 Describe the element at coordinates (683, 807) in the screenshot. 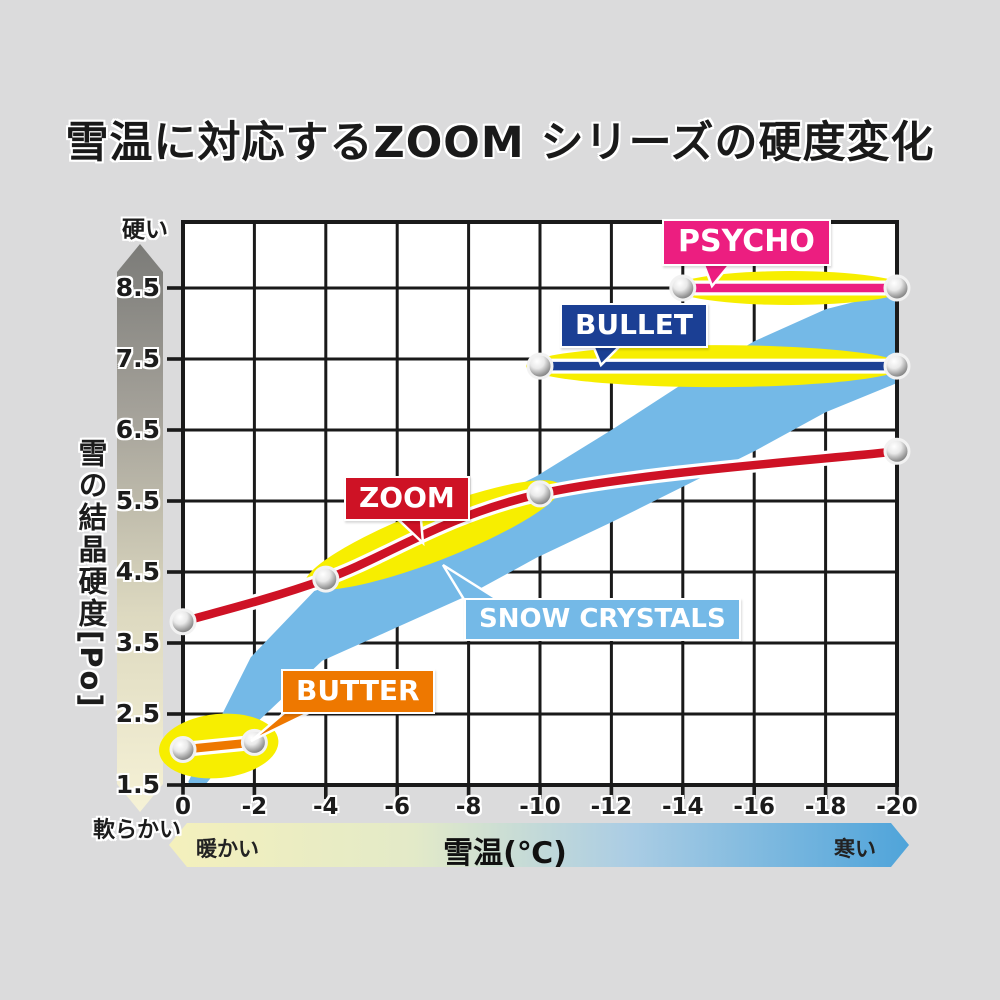

I see `x-tick-label: -14` at that location.